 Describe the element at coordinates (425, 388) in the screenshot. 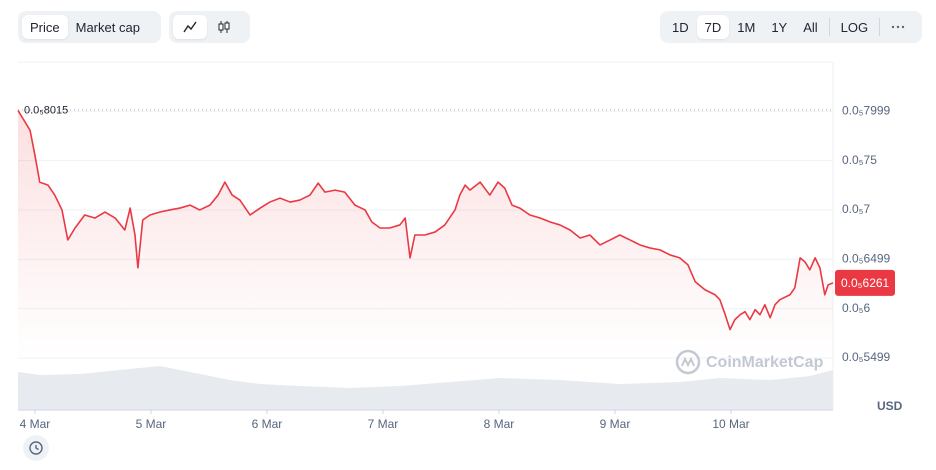

I see `volume-area` at that location.